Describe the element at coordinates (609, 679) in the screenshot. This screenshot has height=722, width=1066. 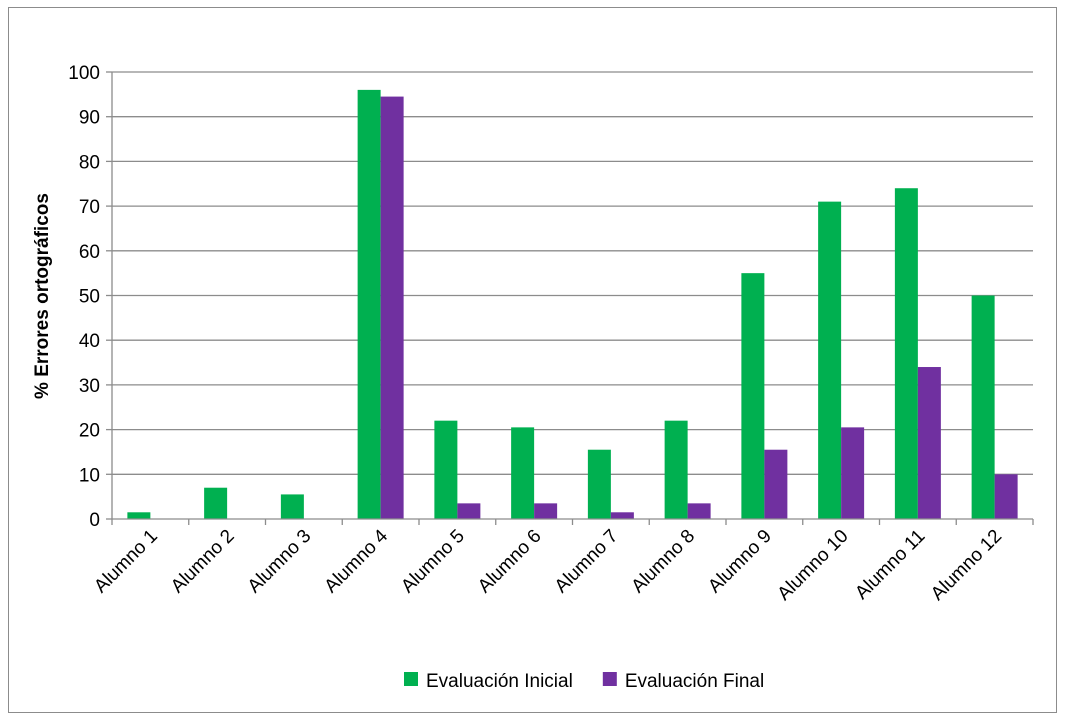
I see `legend-swatch-final` at that location.